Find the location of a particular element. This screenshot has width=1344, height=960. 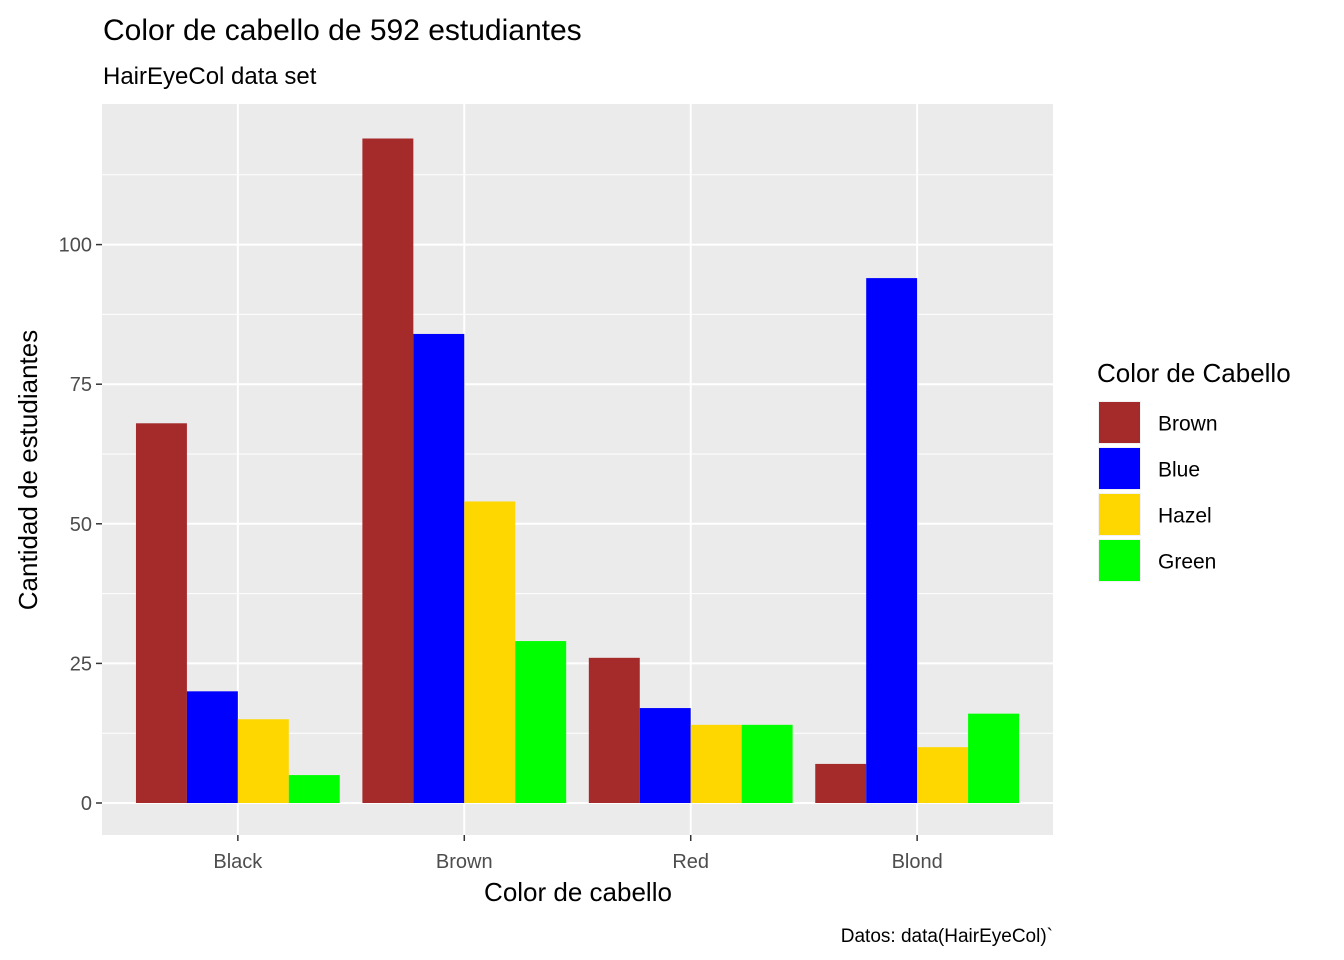

bar-brown-green is located at coordinates (541, 722).